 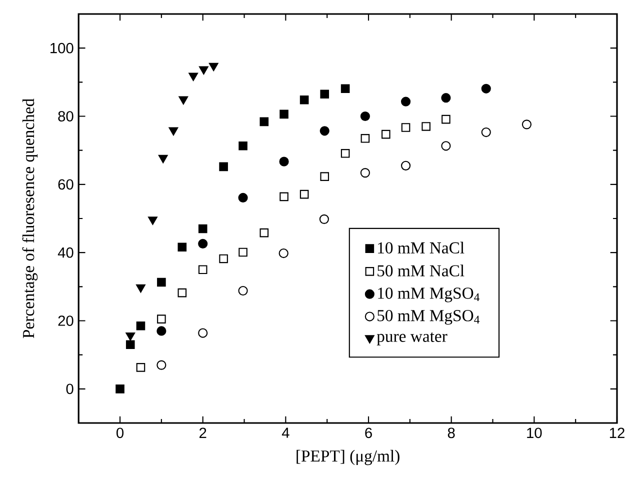 I want to click on y-axis-title: Percentage of fluoresence quenched, so click(x=30, y=218).